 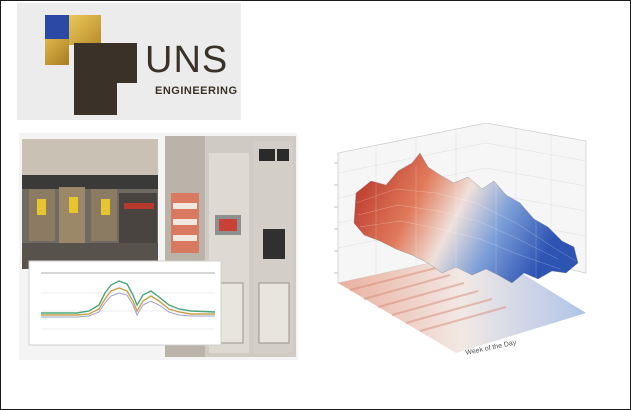 I want to click on logo-brand-text: UNS, so click(x=187, y=60).